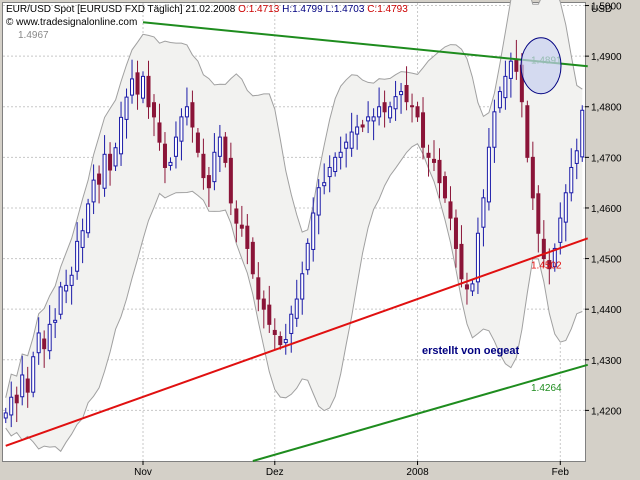 The width and height of the screenshot is (640, 480). Describe the element at coordinates (420, 412) in the screenshot. I see `trendline-lower_channel` at that location.